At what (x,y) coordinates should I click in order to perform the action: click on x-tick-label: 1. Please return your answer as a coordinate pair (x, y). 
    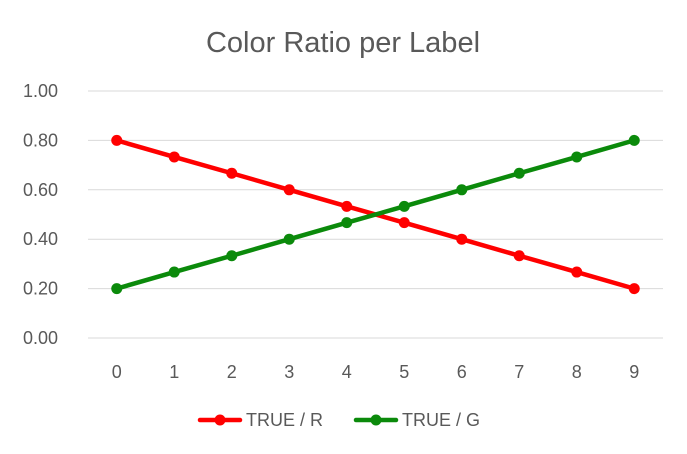
    Looking at the image, I should click on (174, 372).